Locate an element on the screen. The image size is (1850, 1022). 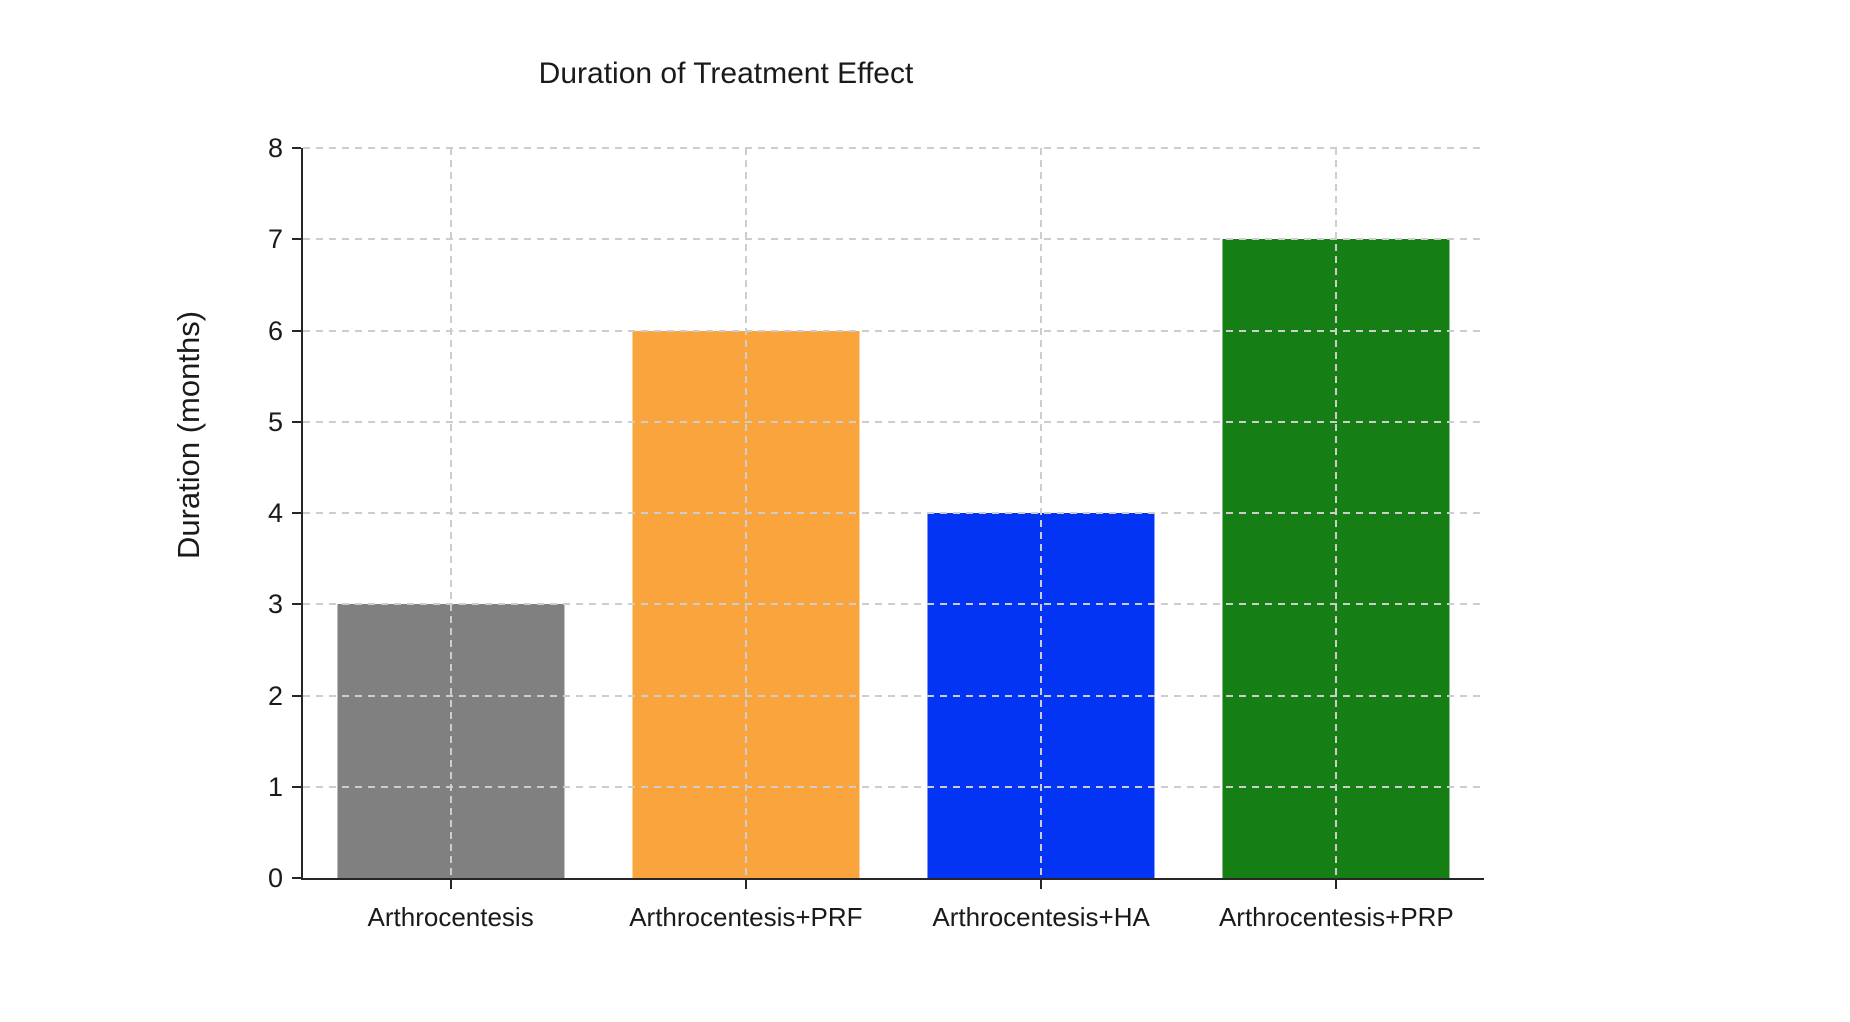
y-tick-label: 6 is located at coordinates (275, 330).